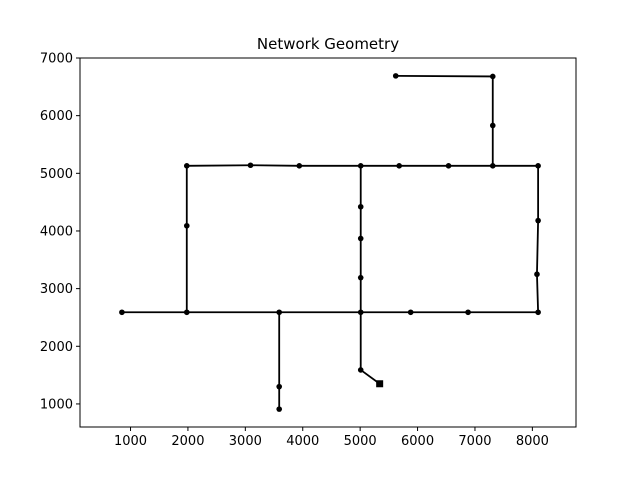 The height and width of the screenshot is (480, 640). I want to click on y-tick-label: 3000, so click(56, 289).